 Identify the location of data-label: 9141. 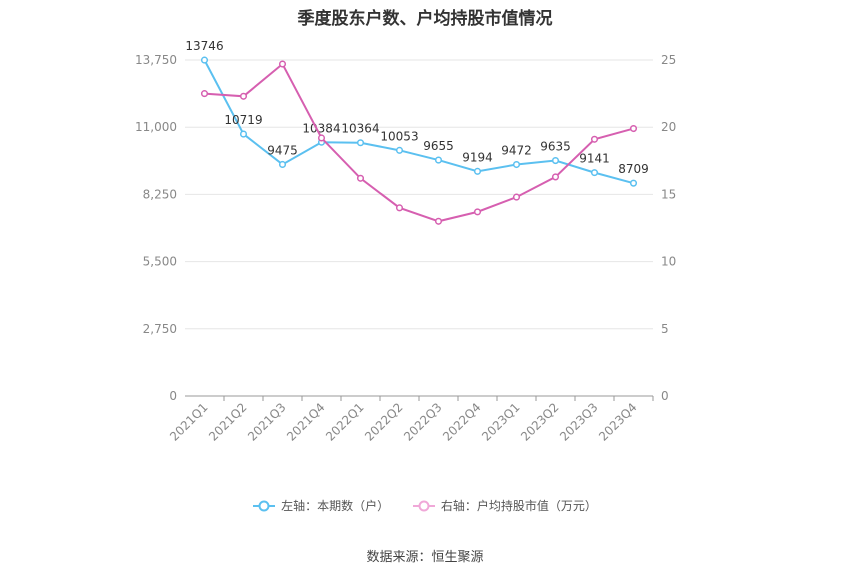
(594, 159).